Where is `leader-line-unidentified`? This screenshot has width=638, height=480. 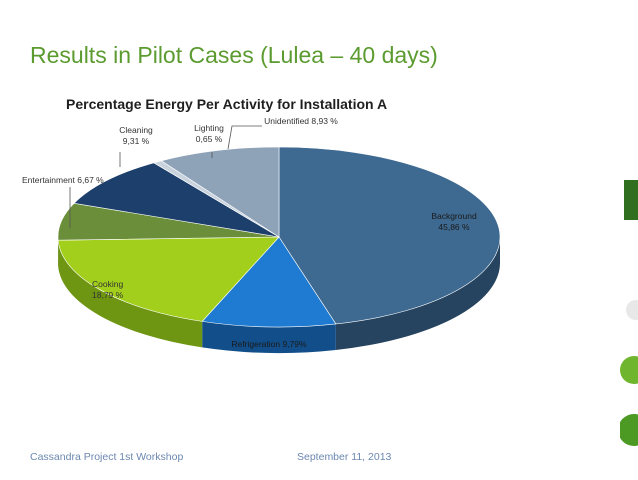
leader-line-unidentified is located at coordinates (245, 137).